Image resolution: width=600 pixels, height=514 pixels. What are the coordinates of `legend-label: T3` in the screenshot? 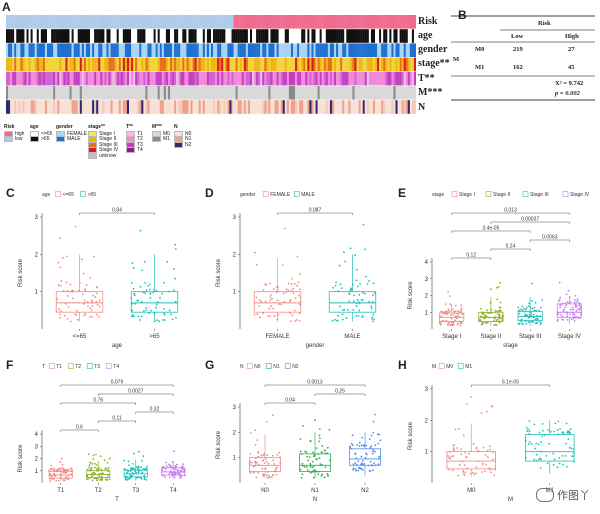 It's located at (140, 144).